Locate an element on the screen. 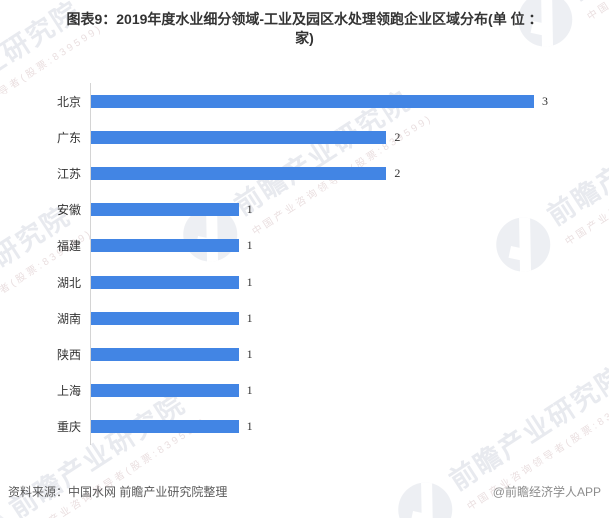  chart-row: 湖北 1 is located at coordinates (304, 282).